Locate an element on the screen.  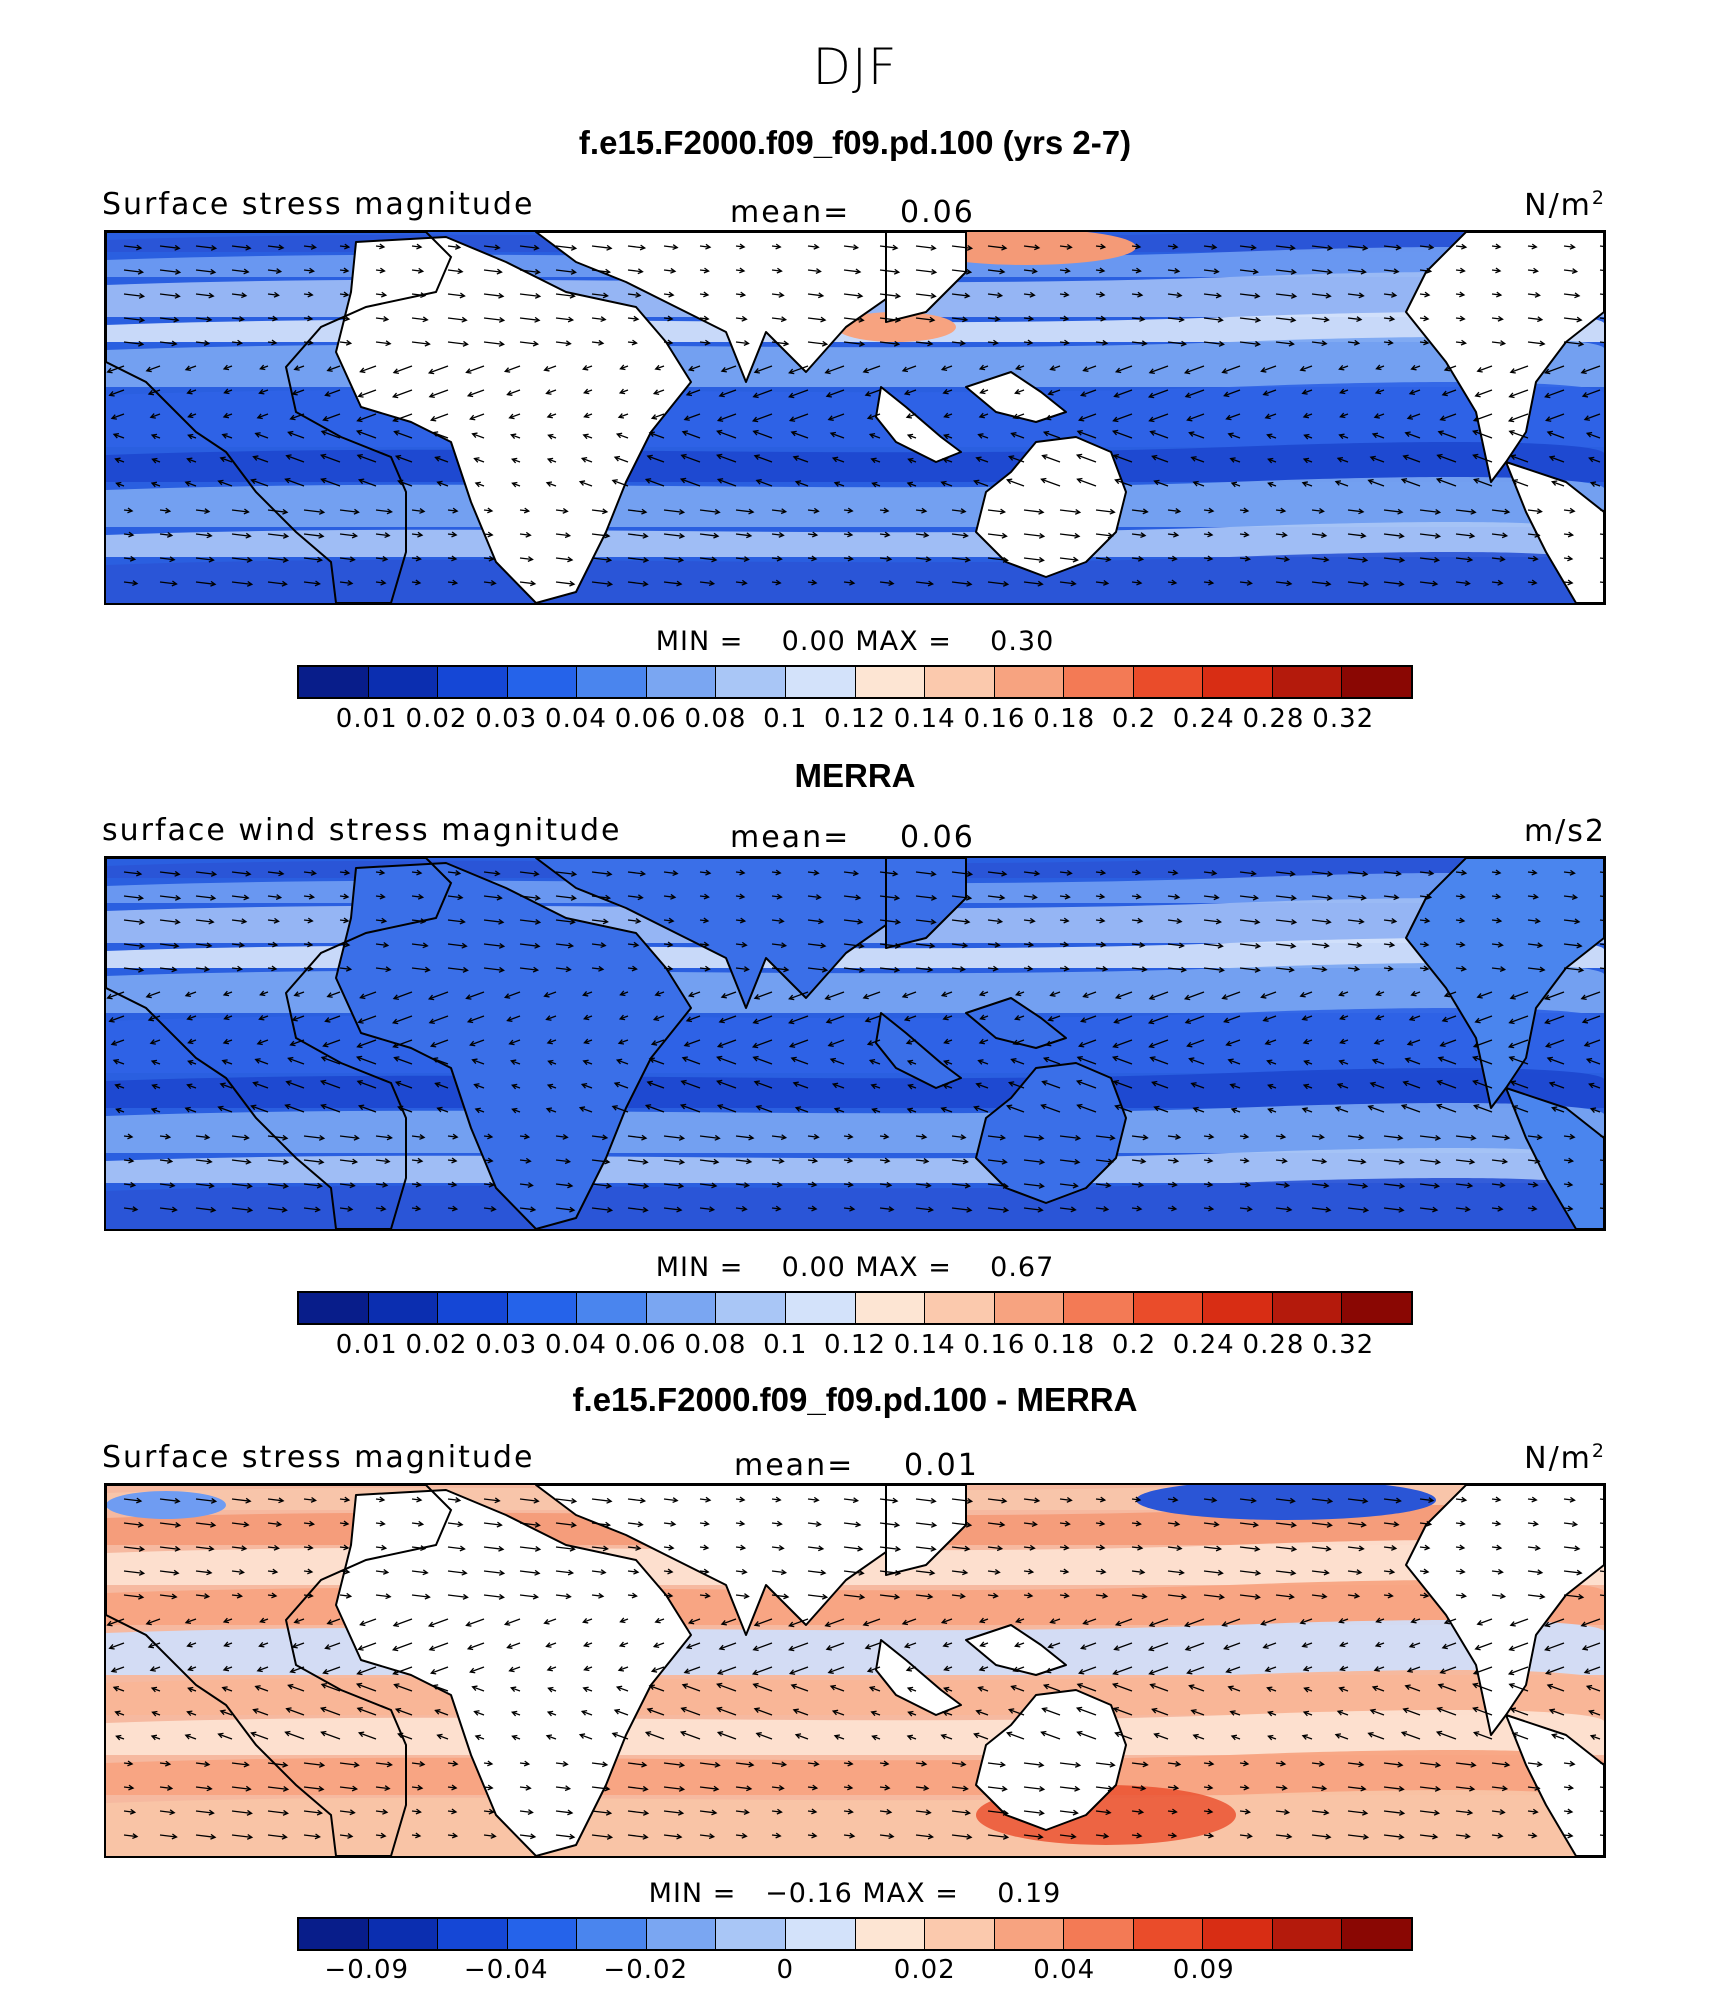
panel-3-title: f.e15.F2000.f09_f09.pd.100 - MERRA is located at coordinates (855, 1399).